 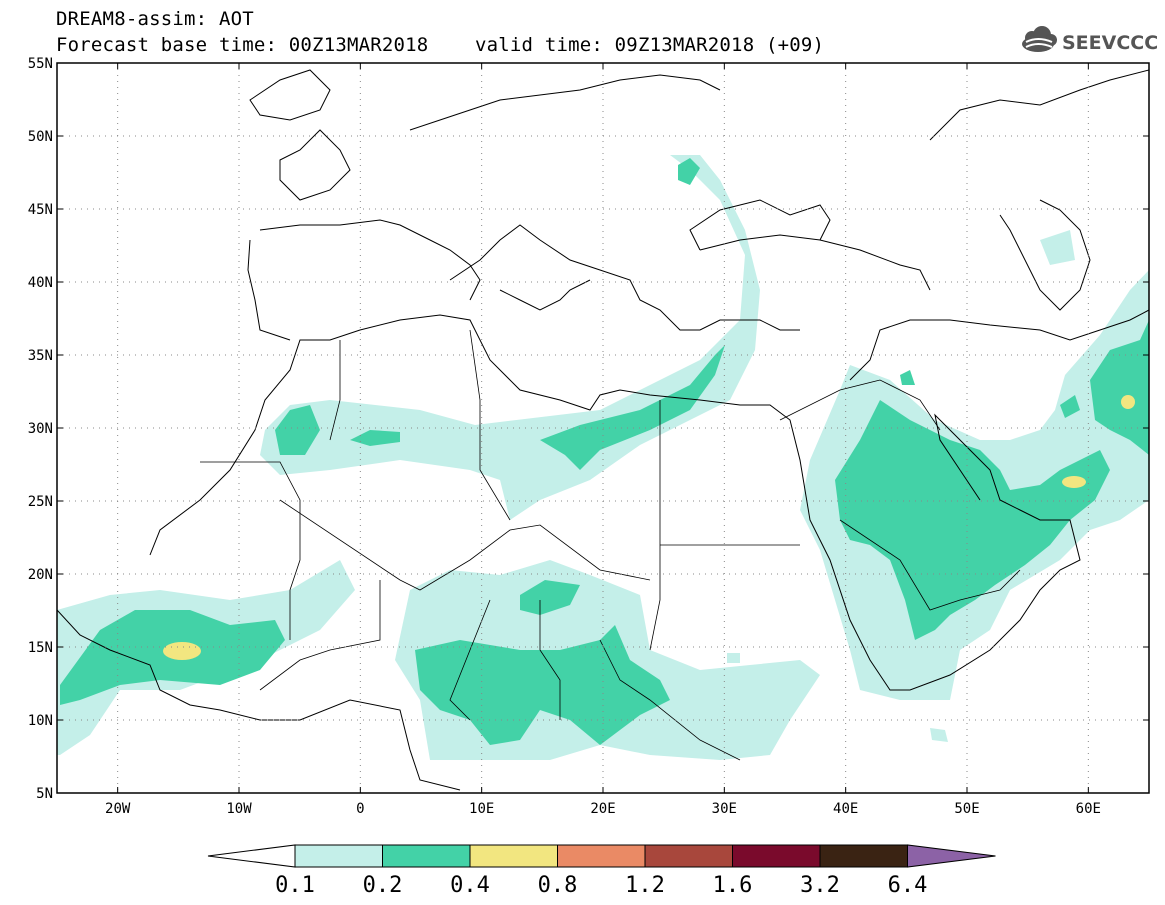 I want to click on colorbar-label: 6.4, so click(x=908, y=885).